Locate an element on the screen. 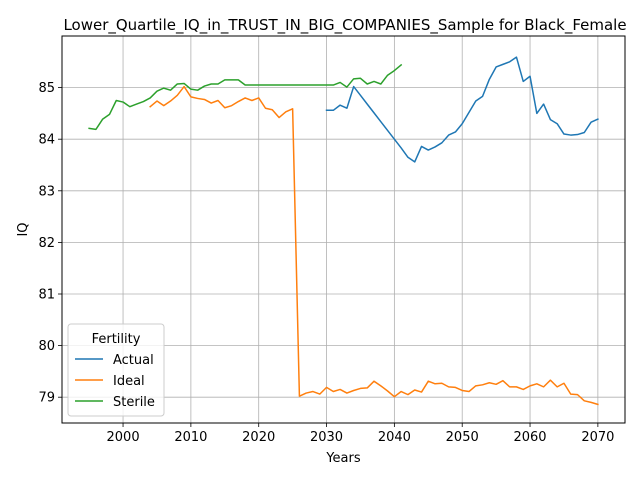  y-tick-label: 82 is located at coordinates (46, 243).